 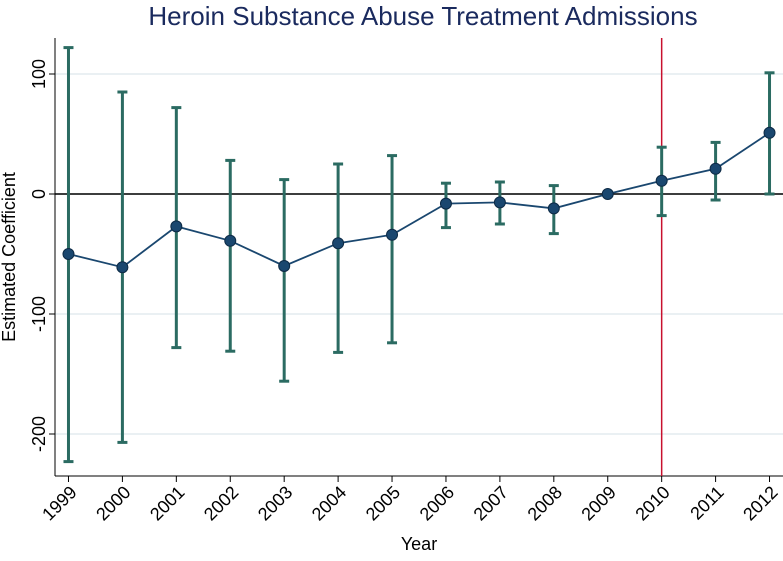 I want to click on x-tick-label: 2011, so click(x=707, y=503).